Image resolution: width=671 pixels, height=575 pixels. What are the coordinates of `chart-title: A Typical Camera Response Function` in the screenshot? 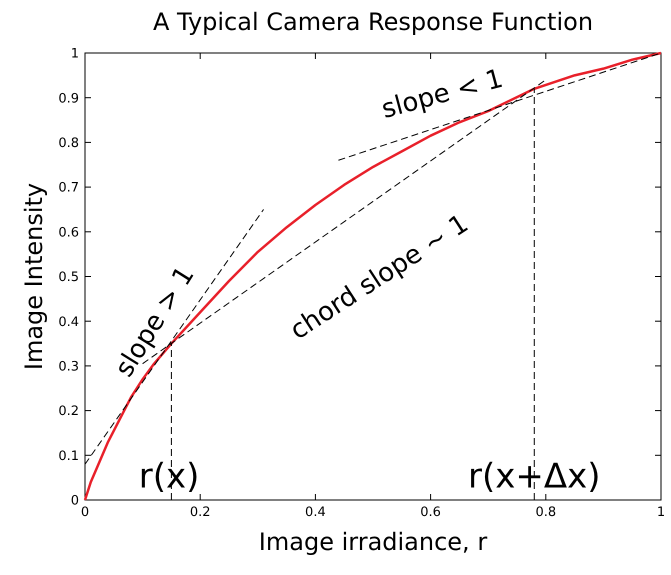 It's located at (373, 22).